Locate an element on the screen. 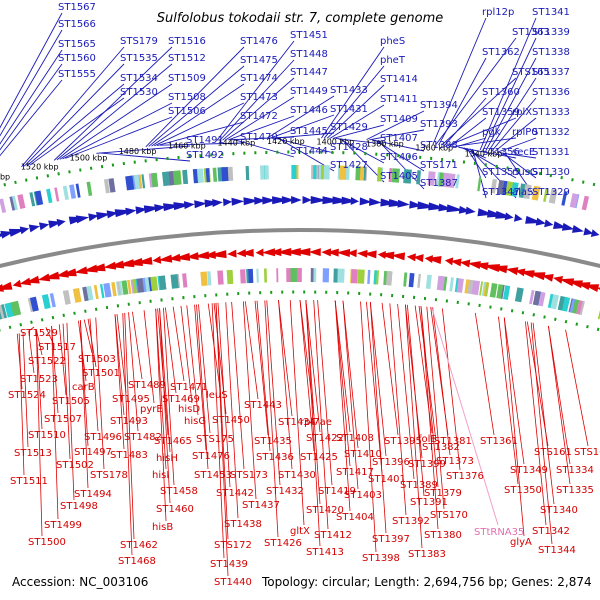  forward-gene-label: ST1445 is located at coordinates (309, 131).